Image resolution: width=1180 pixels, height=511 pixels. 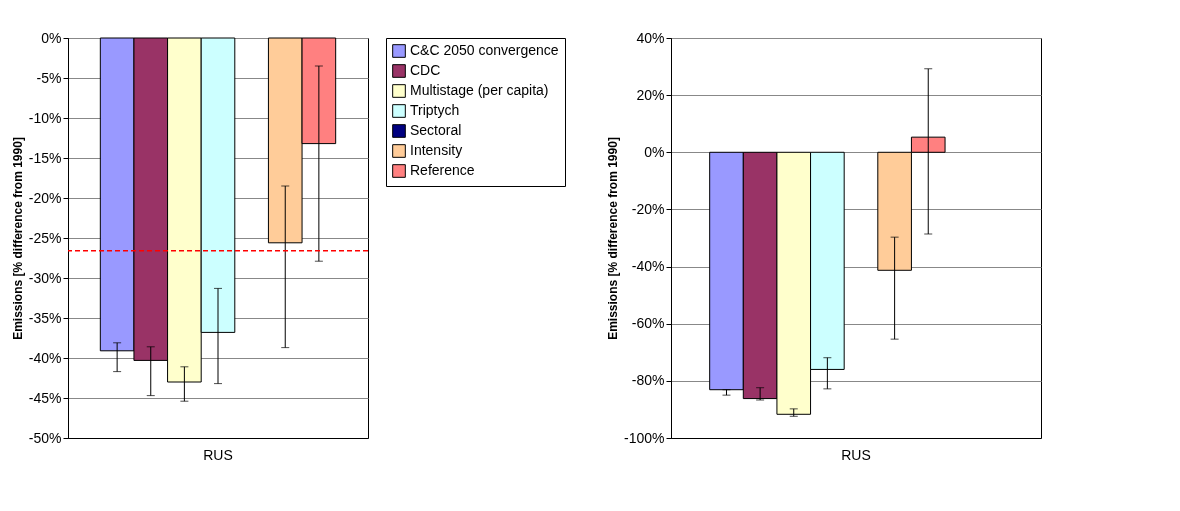 What do you see at coordinates (45, 117) in the screenshot?
I see `y-tick-label: -10%` at bounding box center [45, 117].